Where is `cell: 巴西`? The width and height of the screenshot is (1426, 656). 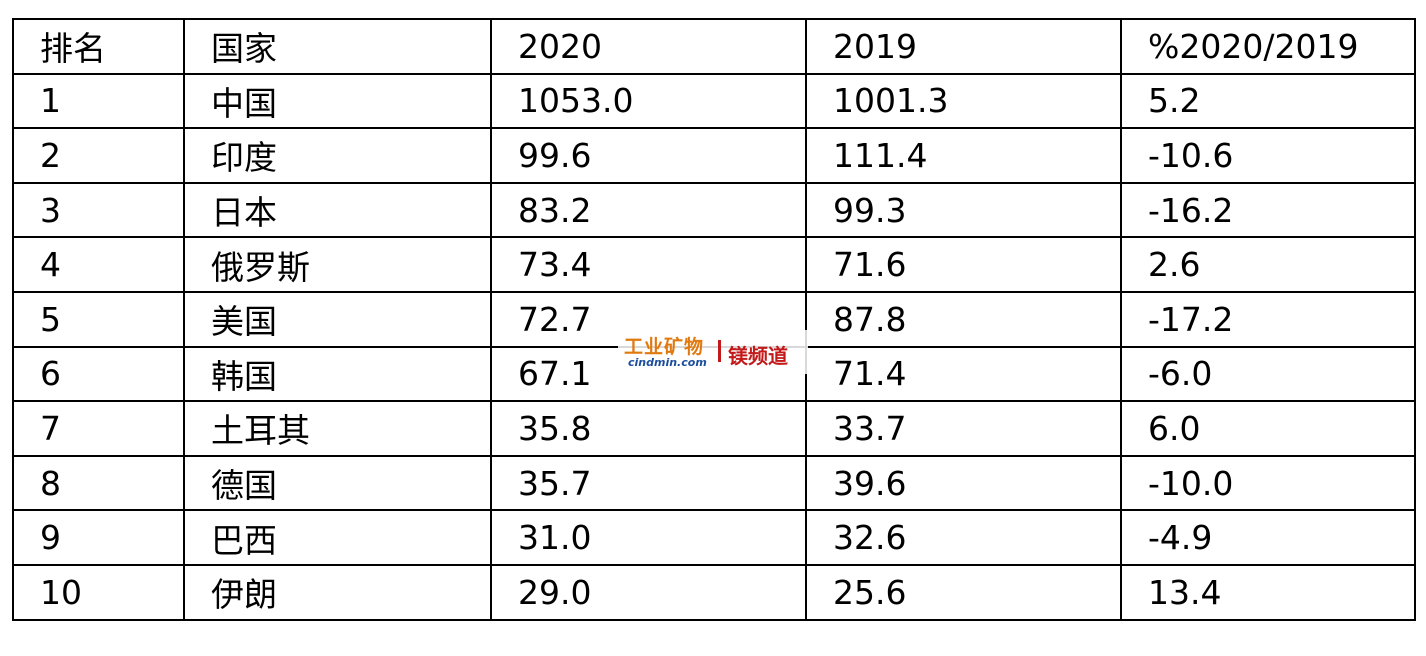 cell: 巴西 is located at coordinates (337, 537).